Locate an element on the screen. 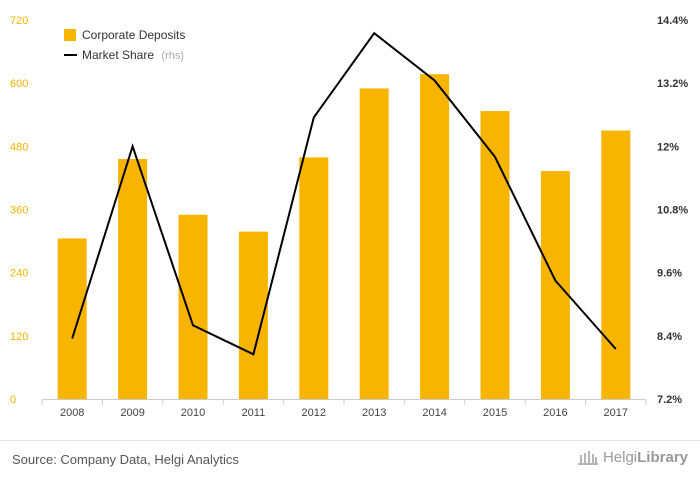  y-right-tick-label: 12% is located at coordinates (668, 147).